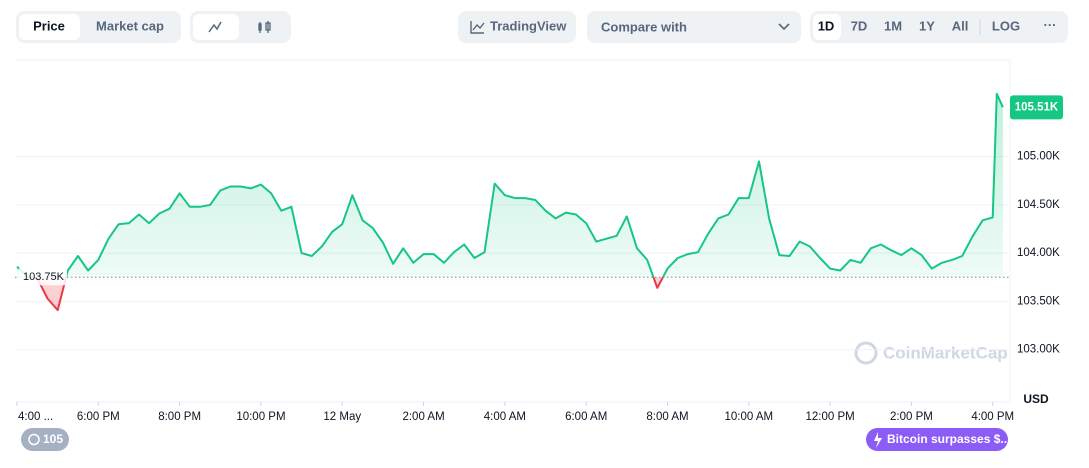  I want to click on range-button: 1D, so click(826, 25).